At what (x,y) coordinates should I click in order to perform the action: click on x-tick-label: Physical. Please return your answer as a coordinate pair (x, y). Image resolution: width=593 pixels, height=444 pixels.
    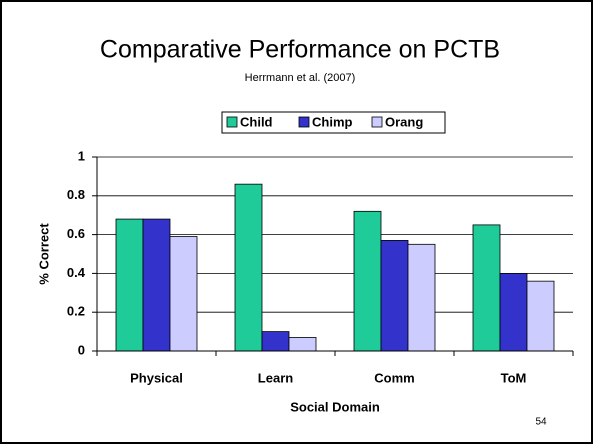
    Looking at the image, I should click on (156, 377).